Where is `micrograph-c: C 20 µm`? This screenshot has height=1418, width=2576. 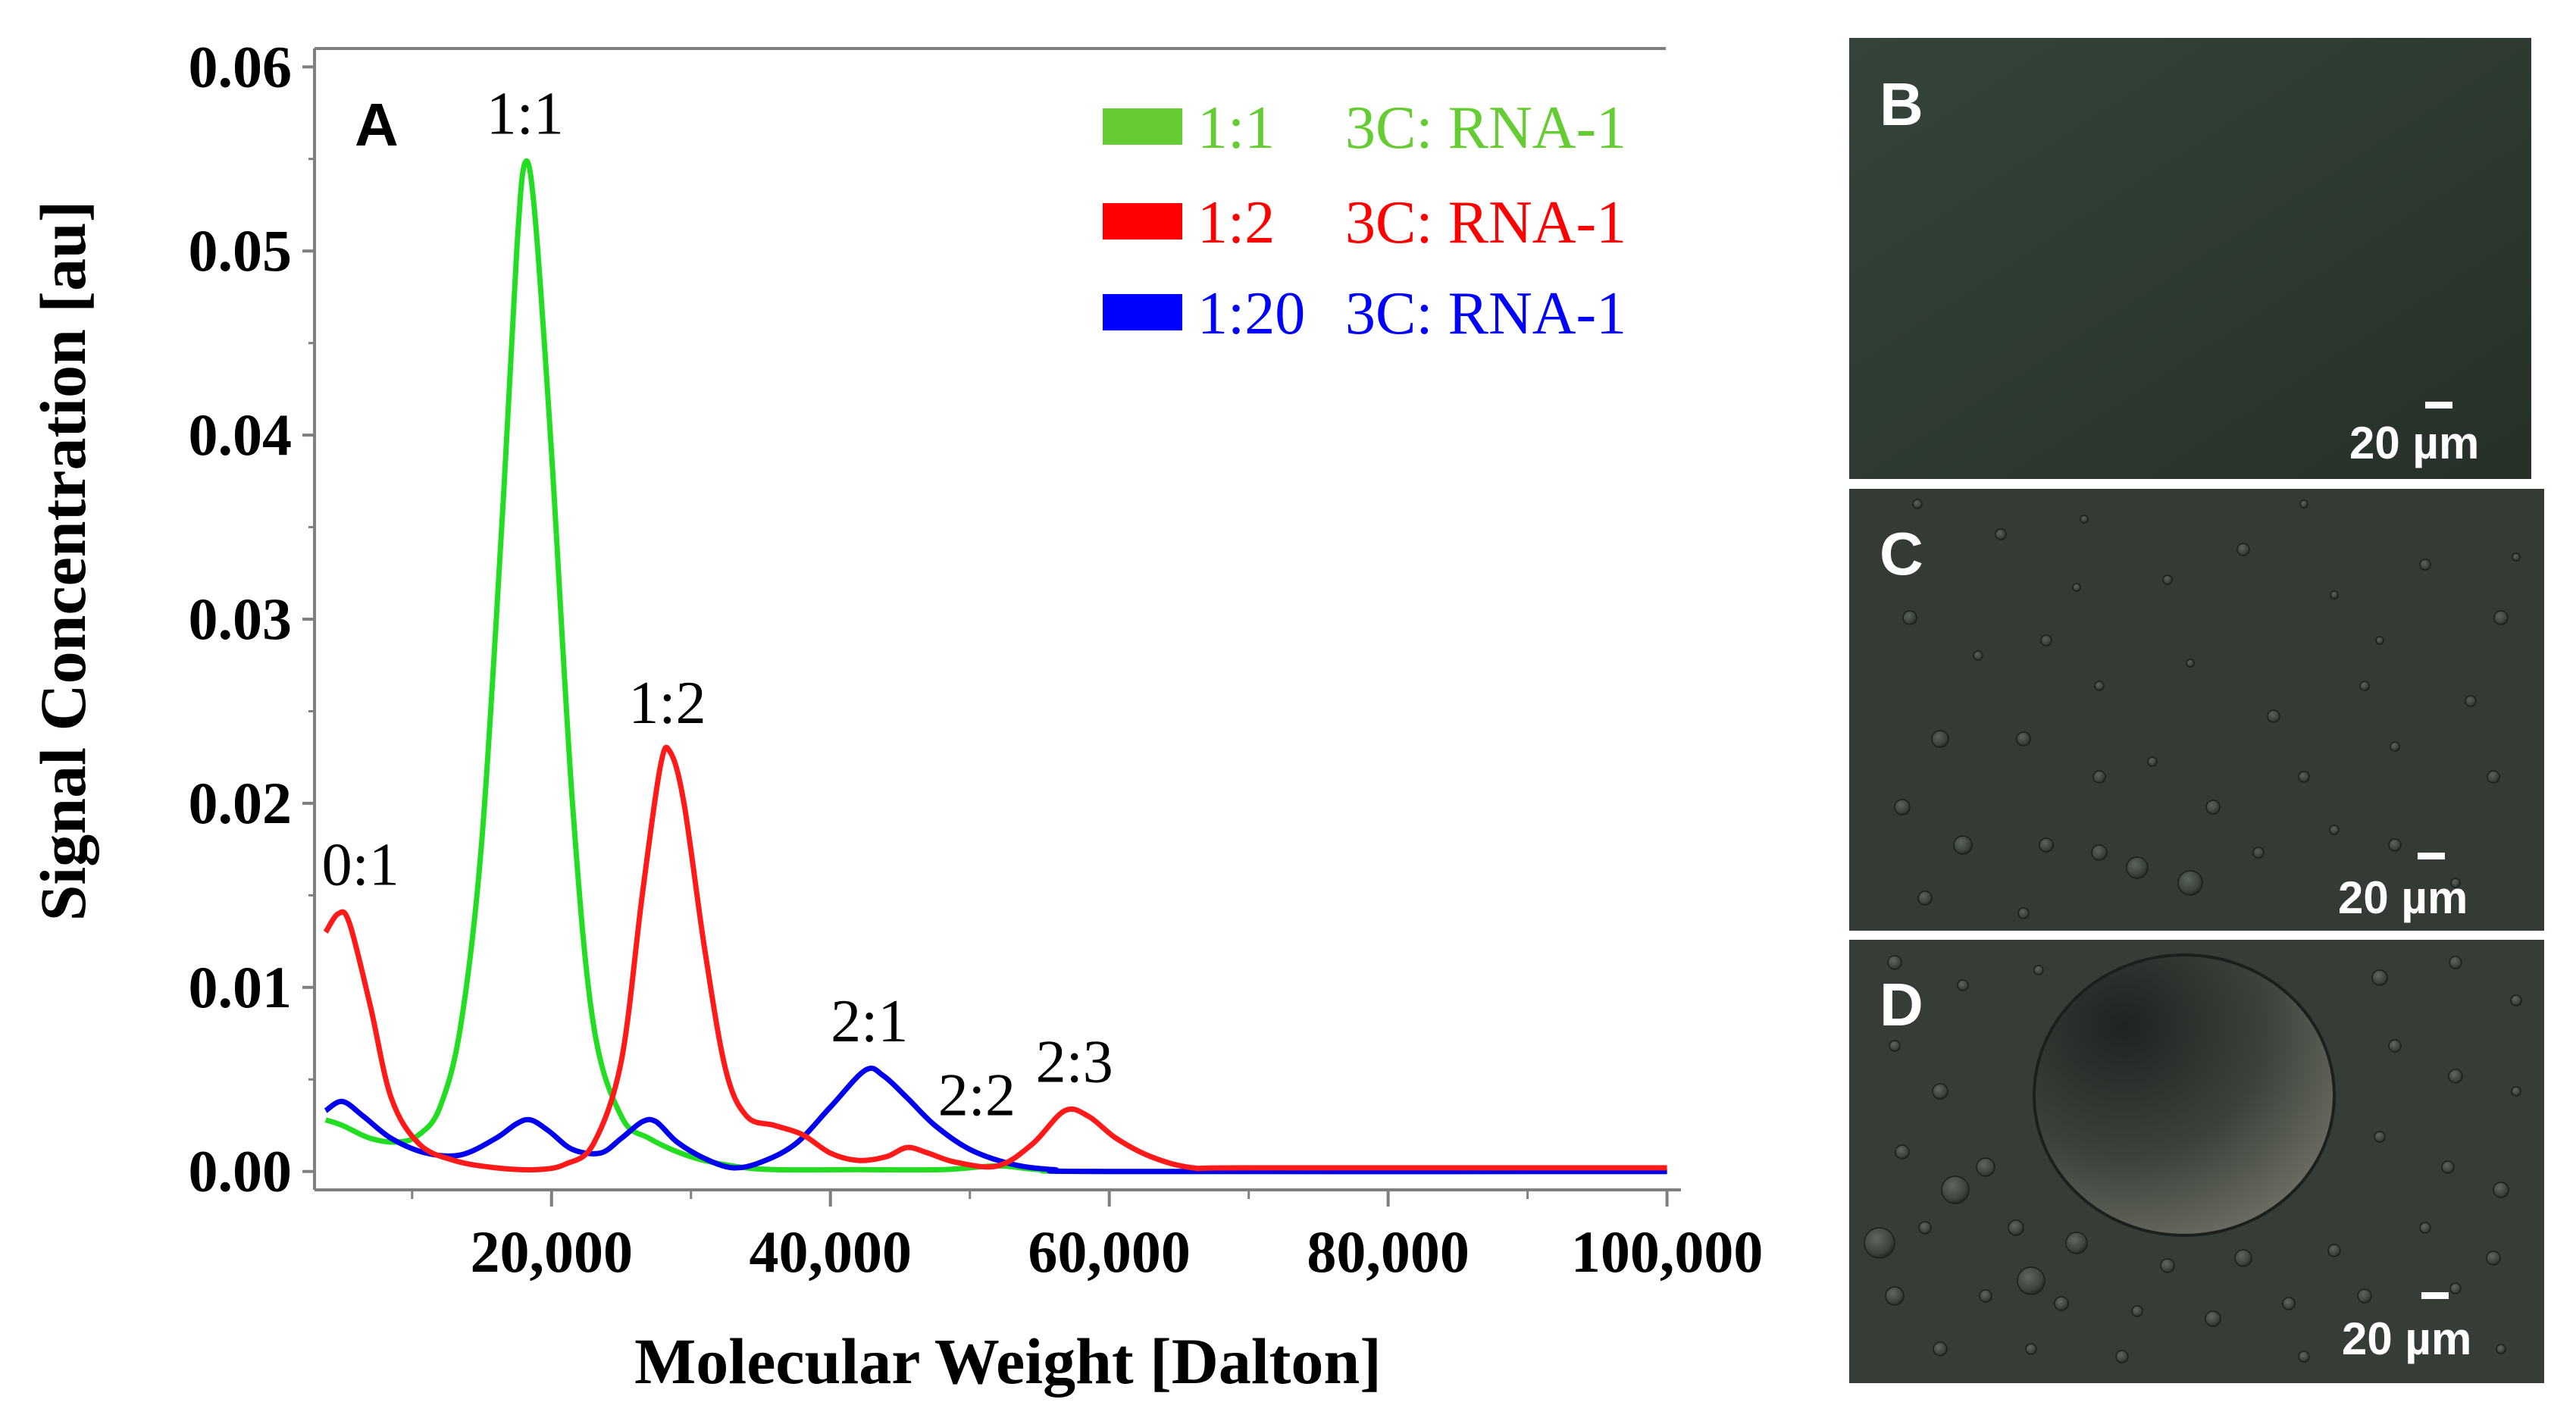 micrograph-c: C 20 µm is located at coordinates (2197, 710).